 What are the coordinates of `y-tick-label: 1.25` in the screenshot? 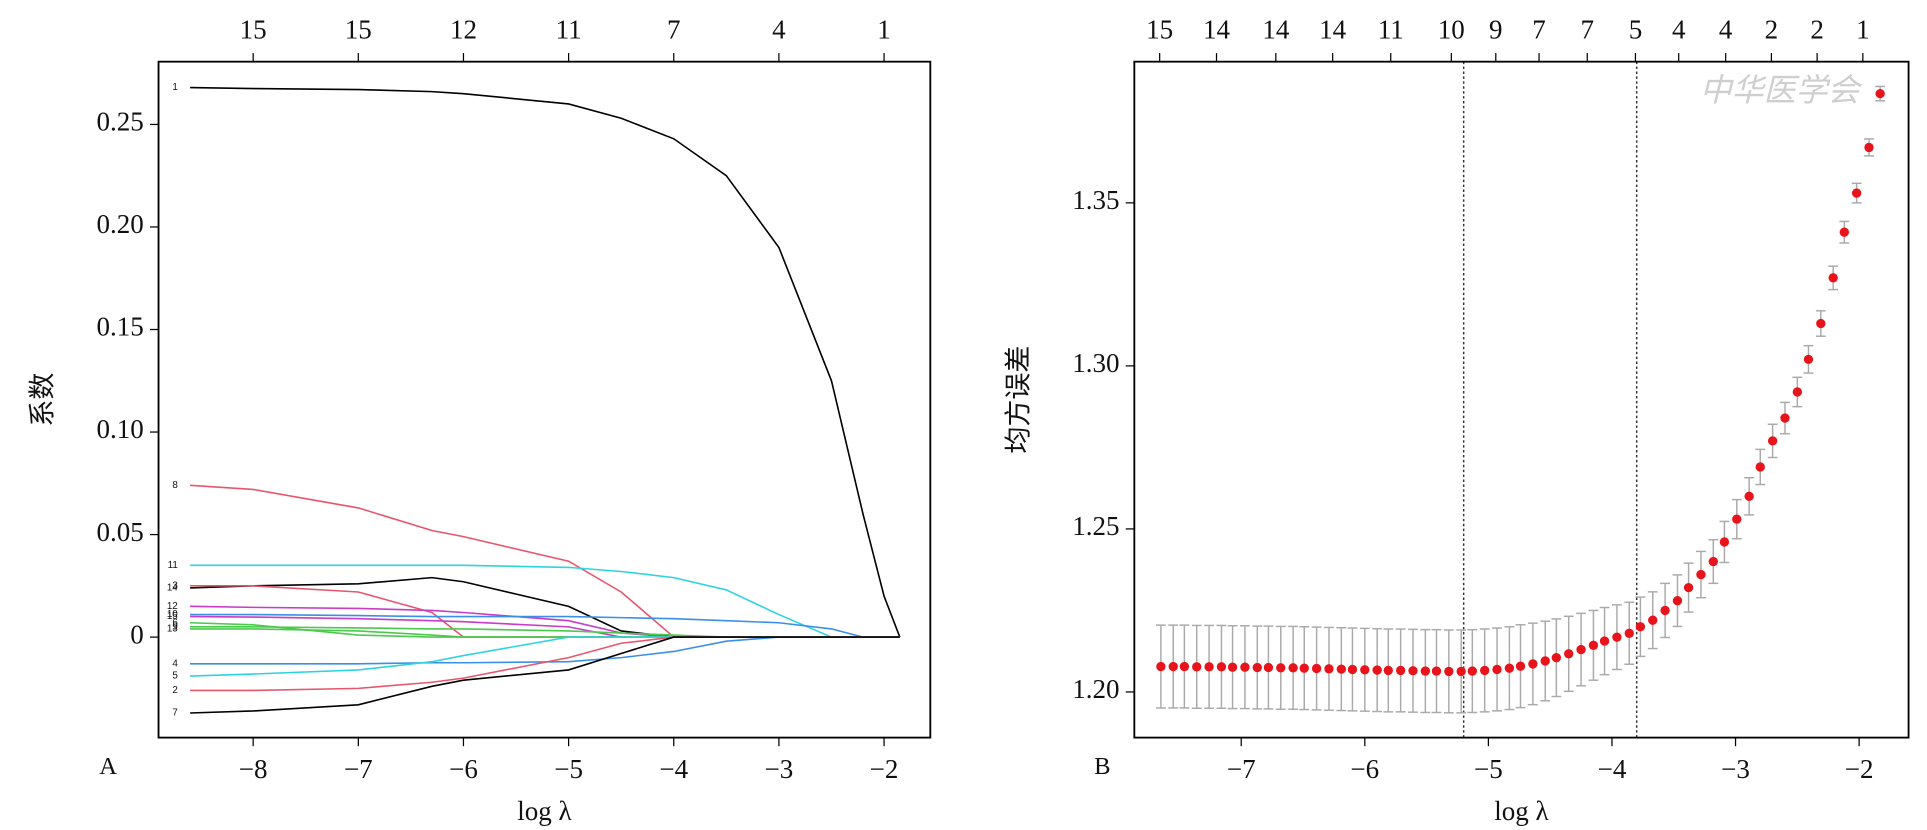 It's located at (1095, 526).